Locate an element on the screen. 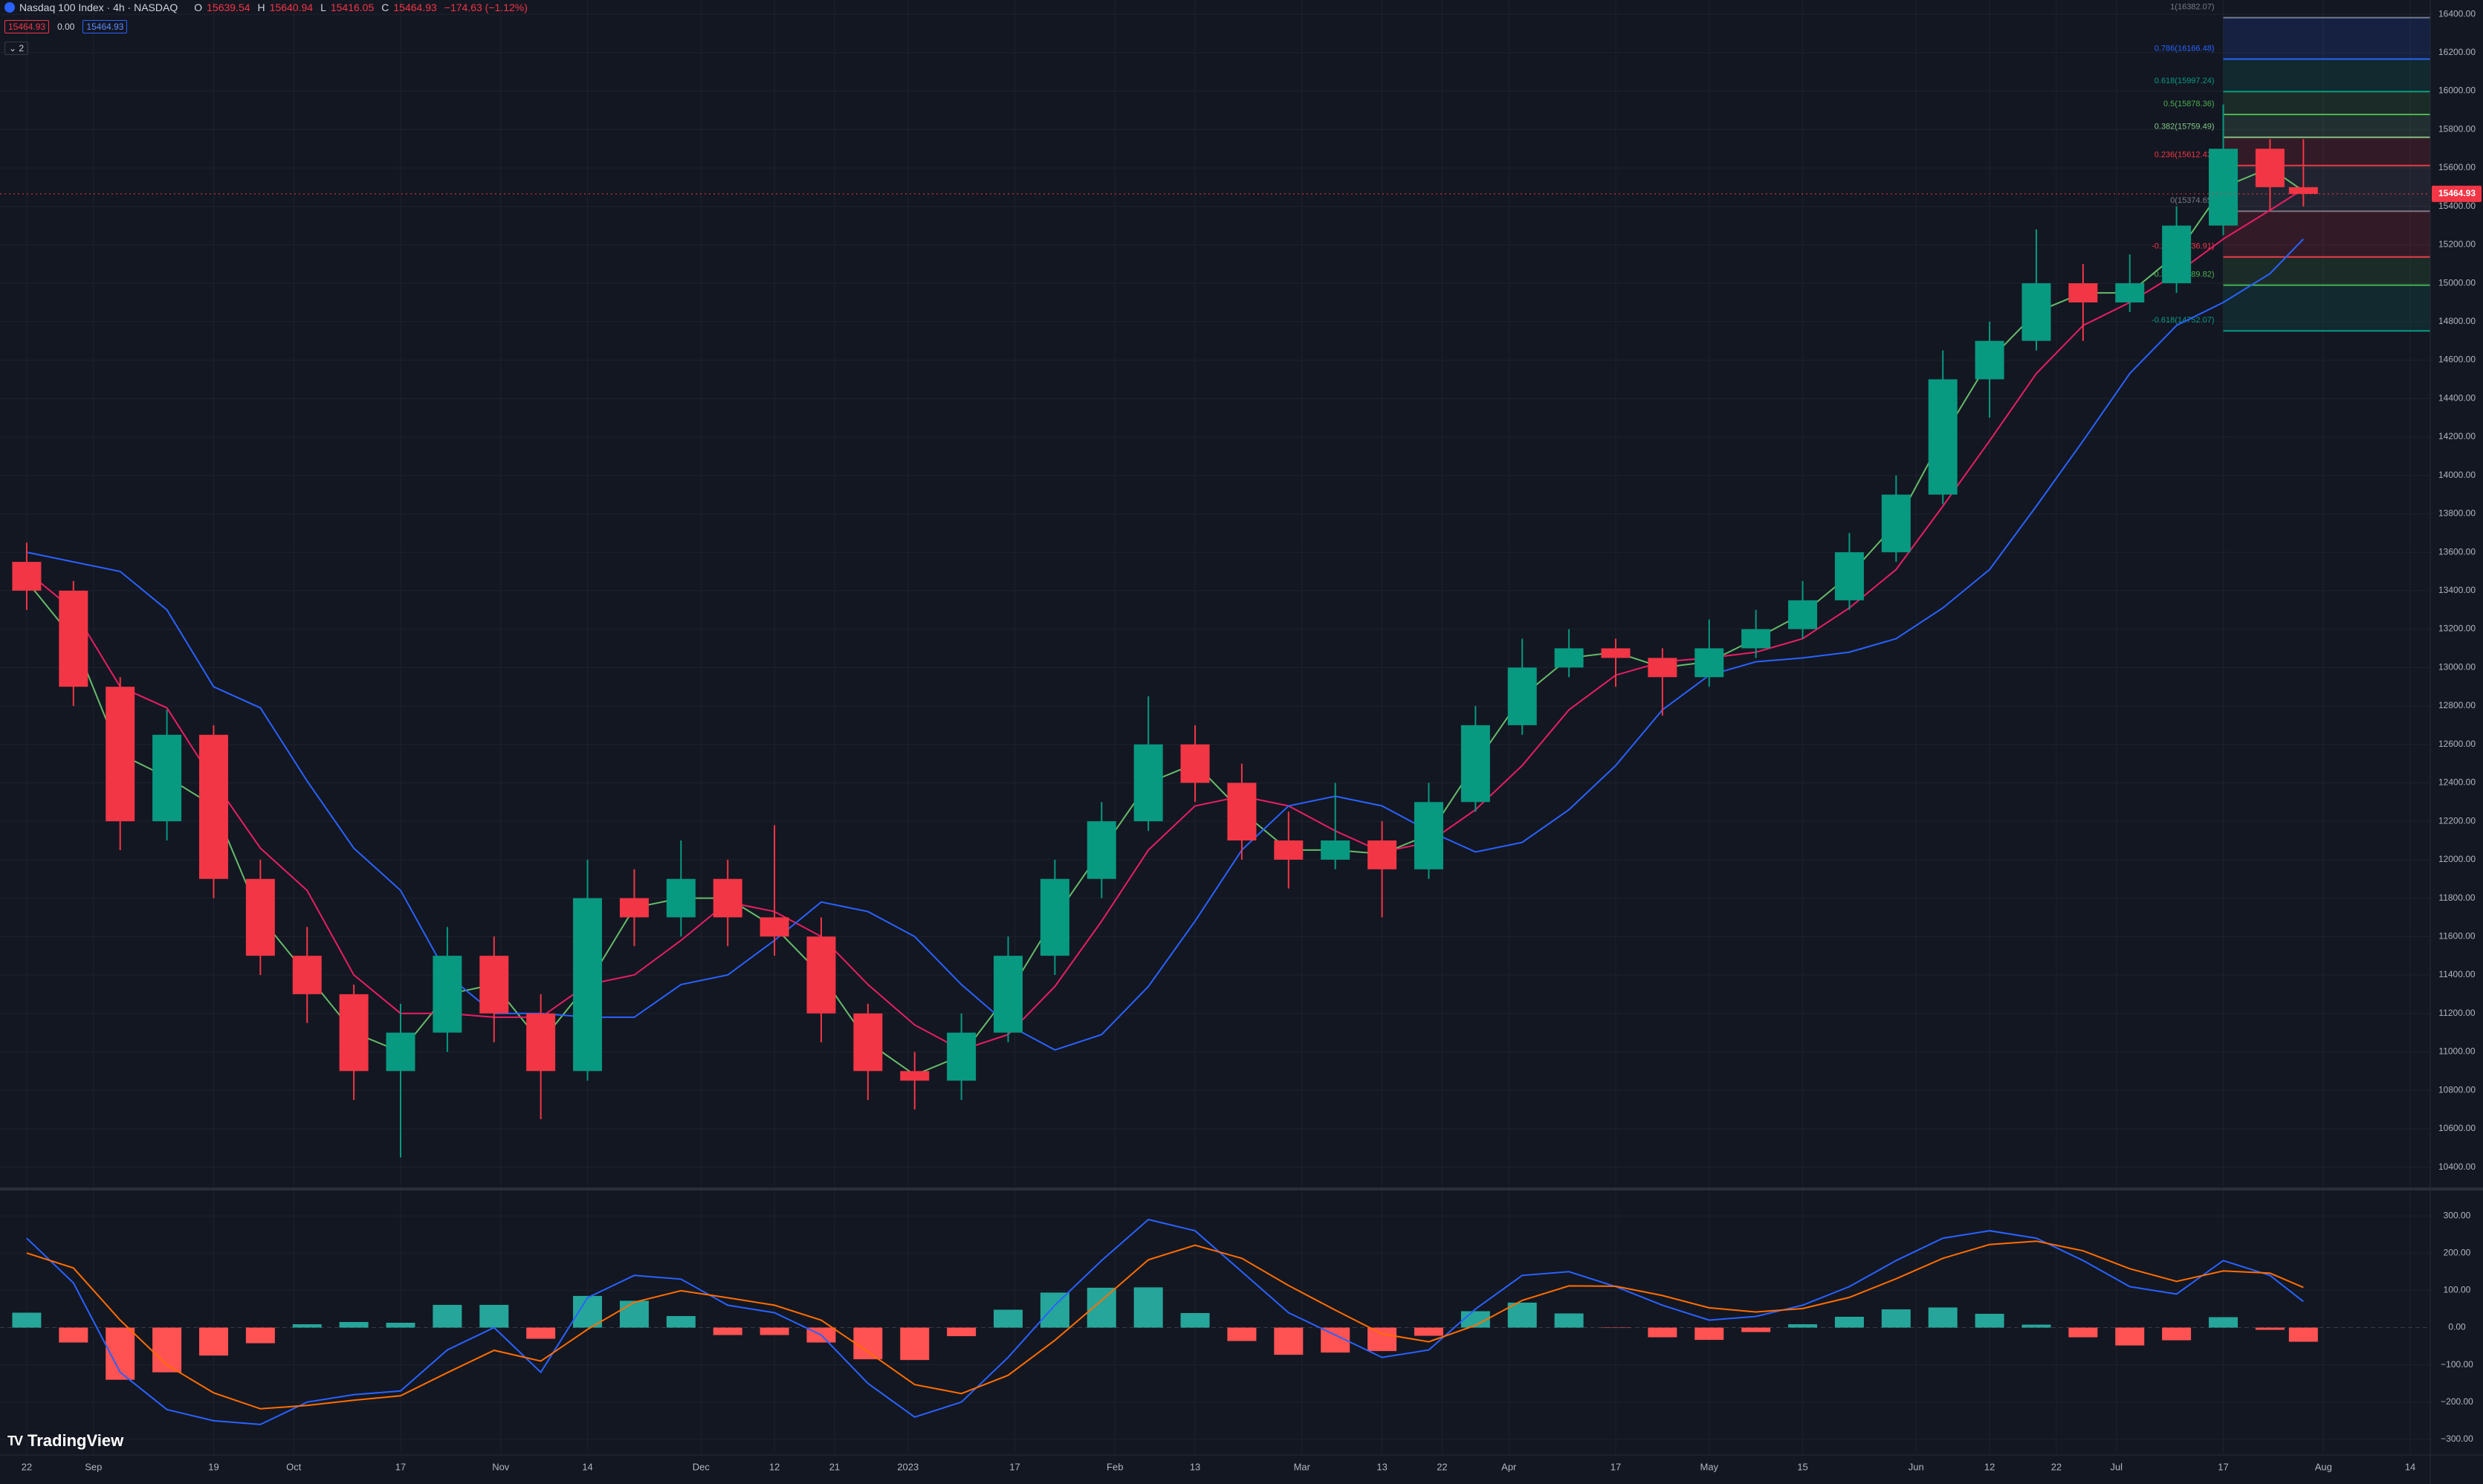  indicator-count: 2 is located at coordinates (22, 49).